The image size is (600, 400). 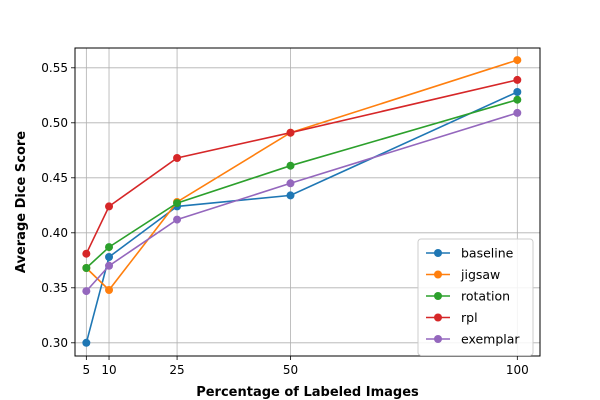 What do you see at coordinates (490, 339) in the screenshot?
I see `legend-label: exemplar` at bounding box center [490, 339].